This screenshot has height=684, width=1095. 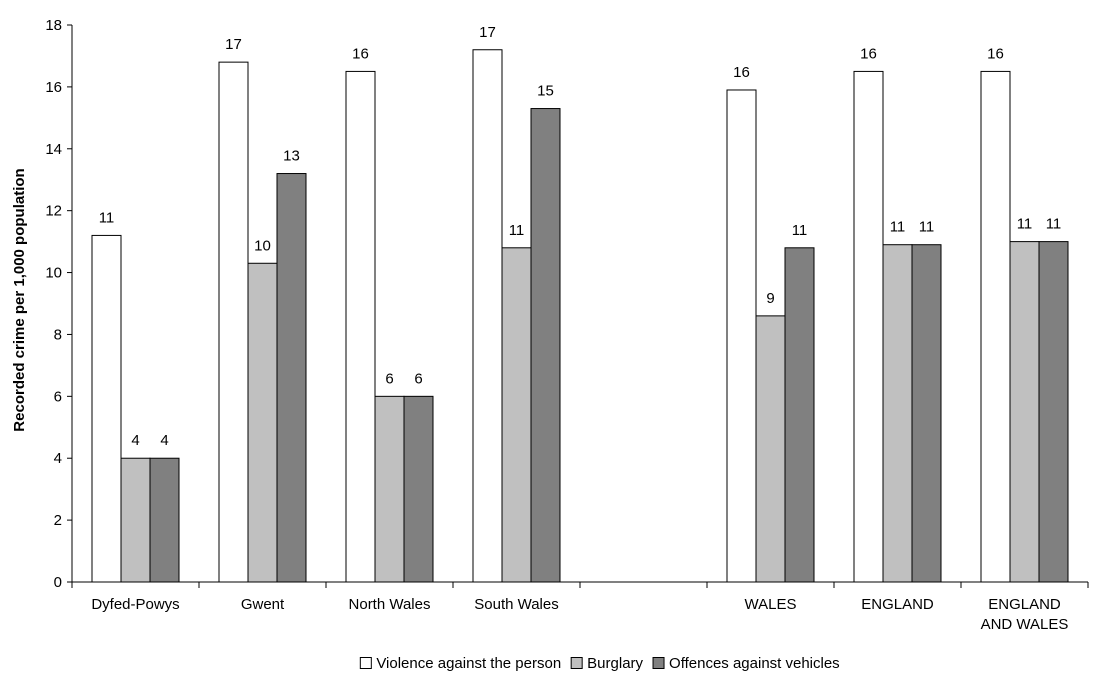 I want to click on data-label: 9, so click(x=770, y=298).